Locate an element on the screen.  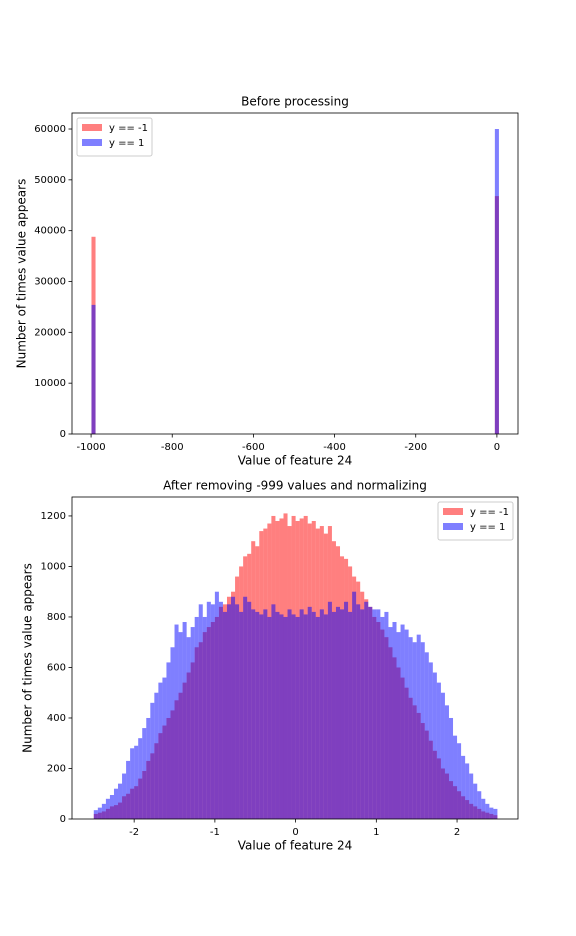
x-axis-label: Value of feature 24 is located at coordinates (295, 846).